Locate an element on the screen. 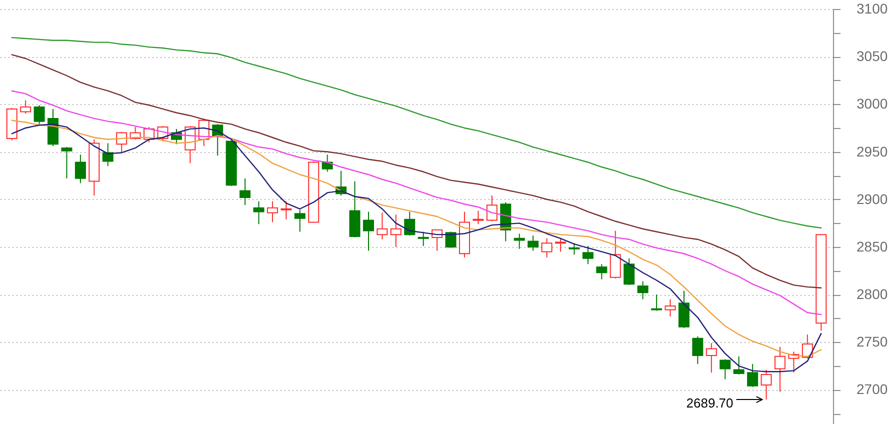  annotation: 2689.70 is located at coordinates (710, 403).